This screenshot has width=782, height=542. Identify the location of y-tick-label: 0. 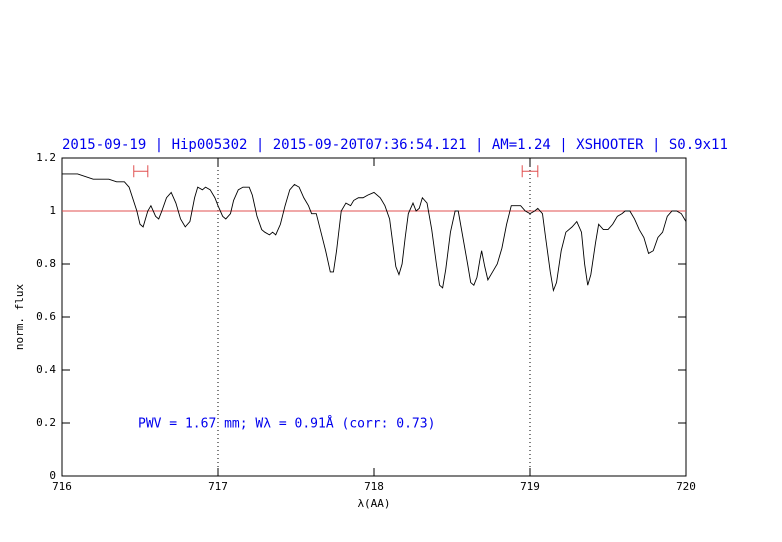
(52, 475).